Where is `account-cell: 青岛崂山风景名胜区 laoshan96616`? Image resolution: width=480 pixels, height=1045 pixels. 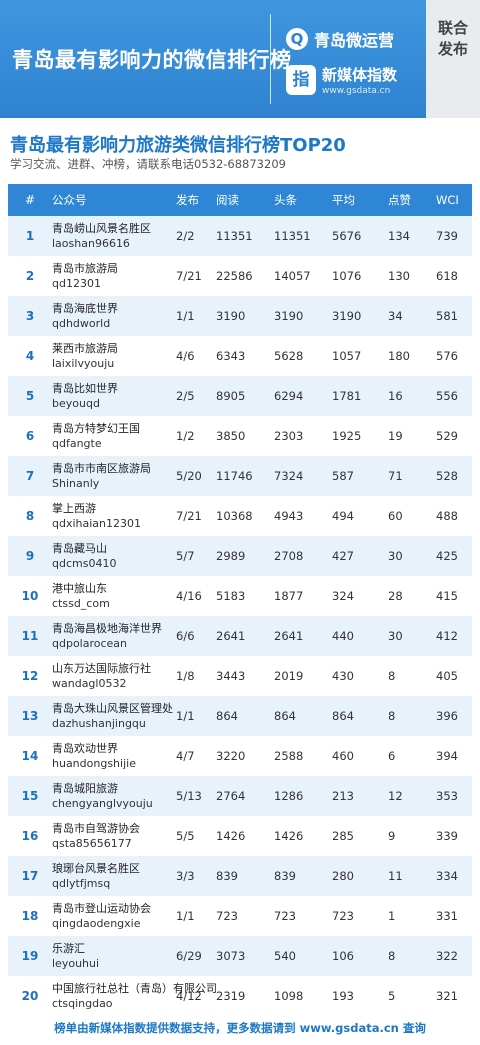
account-cell: 青岛崂山风景名胜区 laoshan96616 is located at coordinates (109, 236).